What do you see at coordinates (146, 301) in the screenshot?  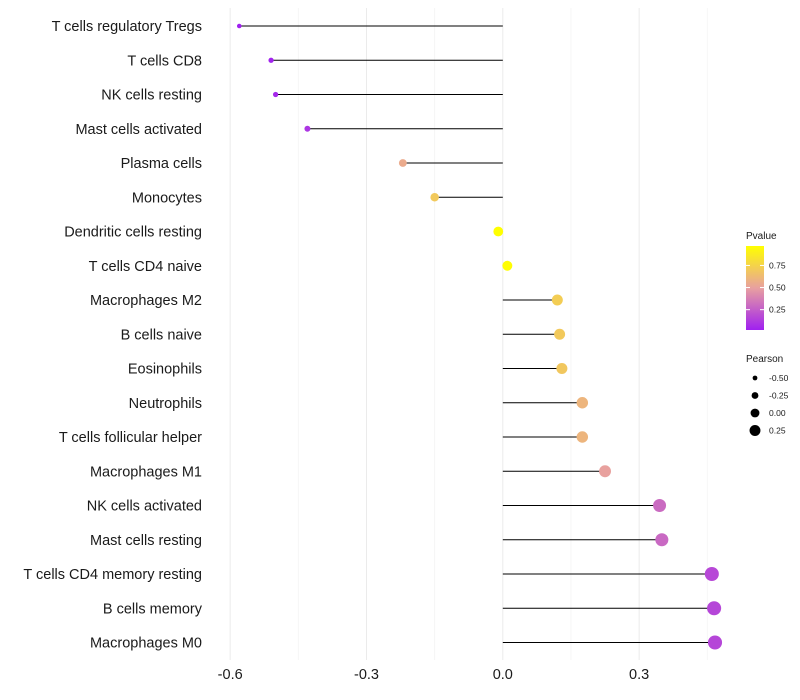 I see `category-label: Macrophages M2` at bounding box center [146, 301].